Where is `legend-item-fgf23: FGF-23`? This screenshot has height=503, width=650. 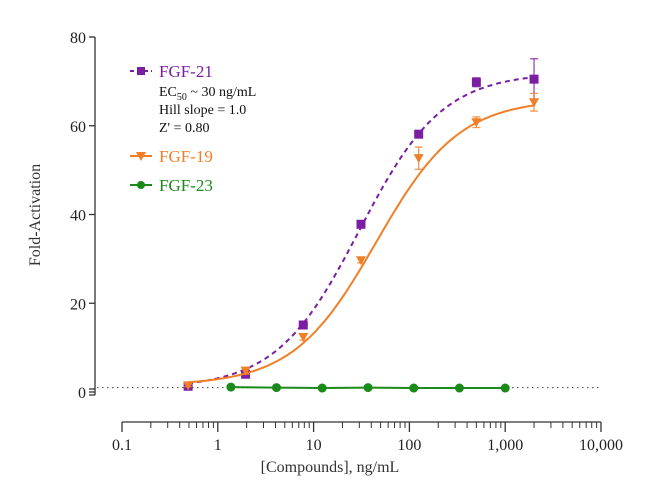
legend-item-fgf23: FGF-23 is located at coordinates (171, 185).